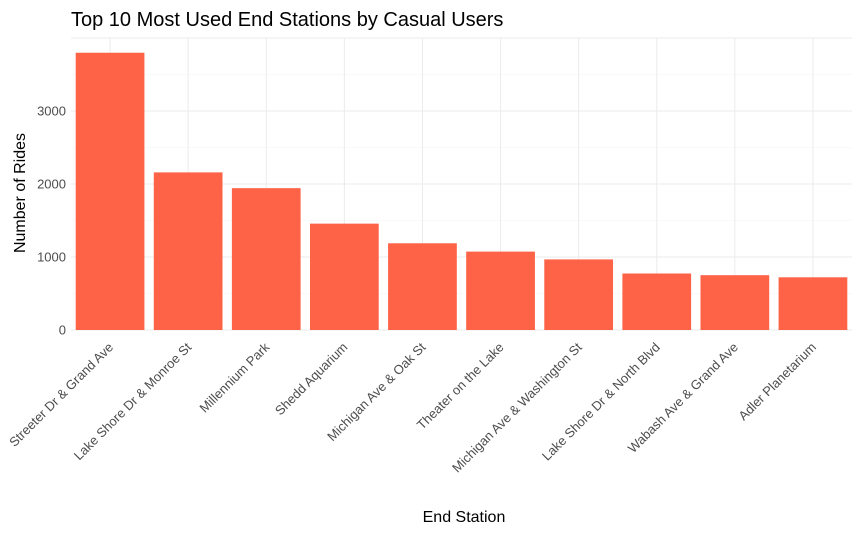  I want to click on x-tick-label: Adler Planetarium, so click(777, 382).